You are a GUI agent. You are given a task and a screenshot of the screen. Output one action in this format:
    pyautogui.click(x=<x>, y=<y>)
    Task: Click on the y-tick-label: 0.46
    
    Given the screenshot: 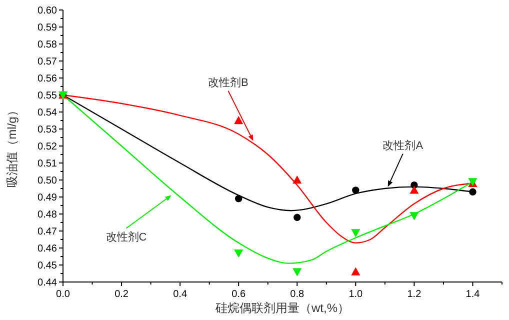 What is the action you would take?
    pyautogui.click(x=48, y=249)
    